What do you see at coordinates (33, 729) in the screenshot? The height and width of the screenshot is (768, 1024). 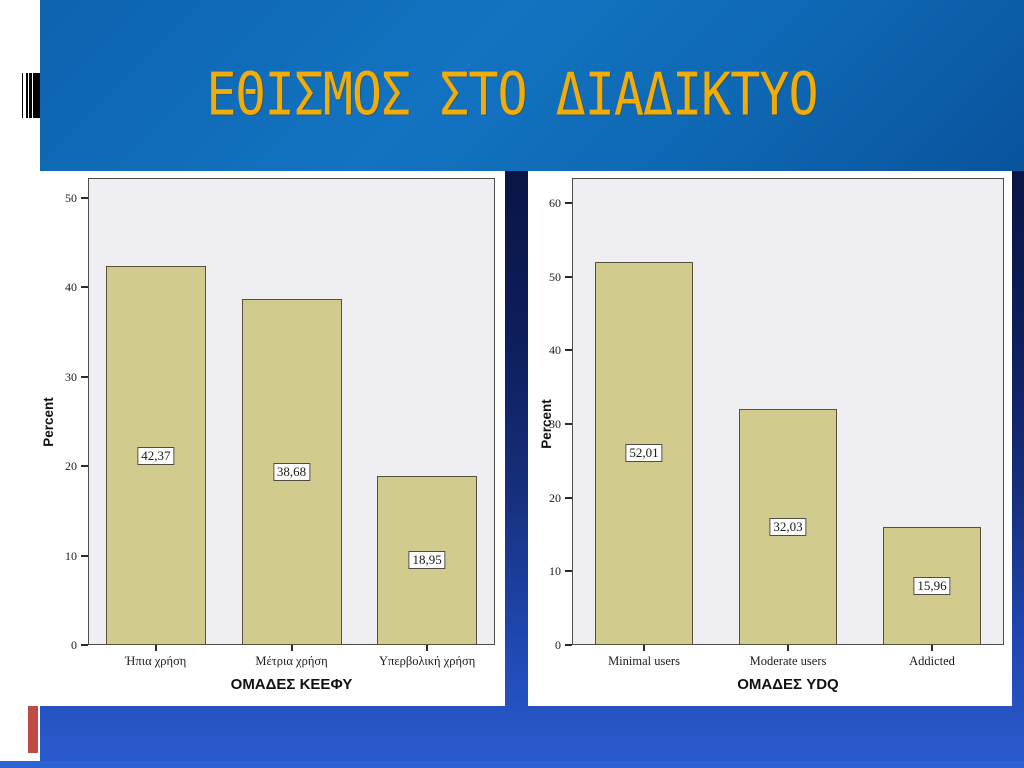 I see `red-accent-bar` at bounding box center [33, 729].